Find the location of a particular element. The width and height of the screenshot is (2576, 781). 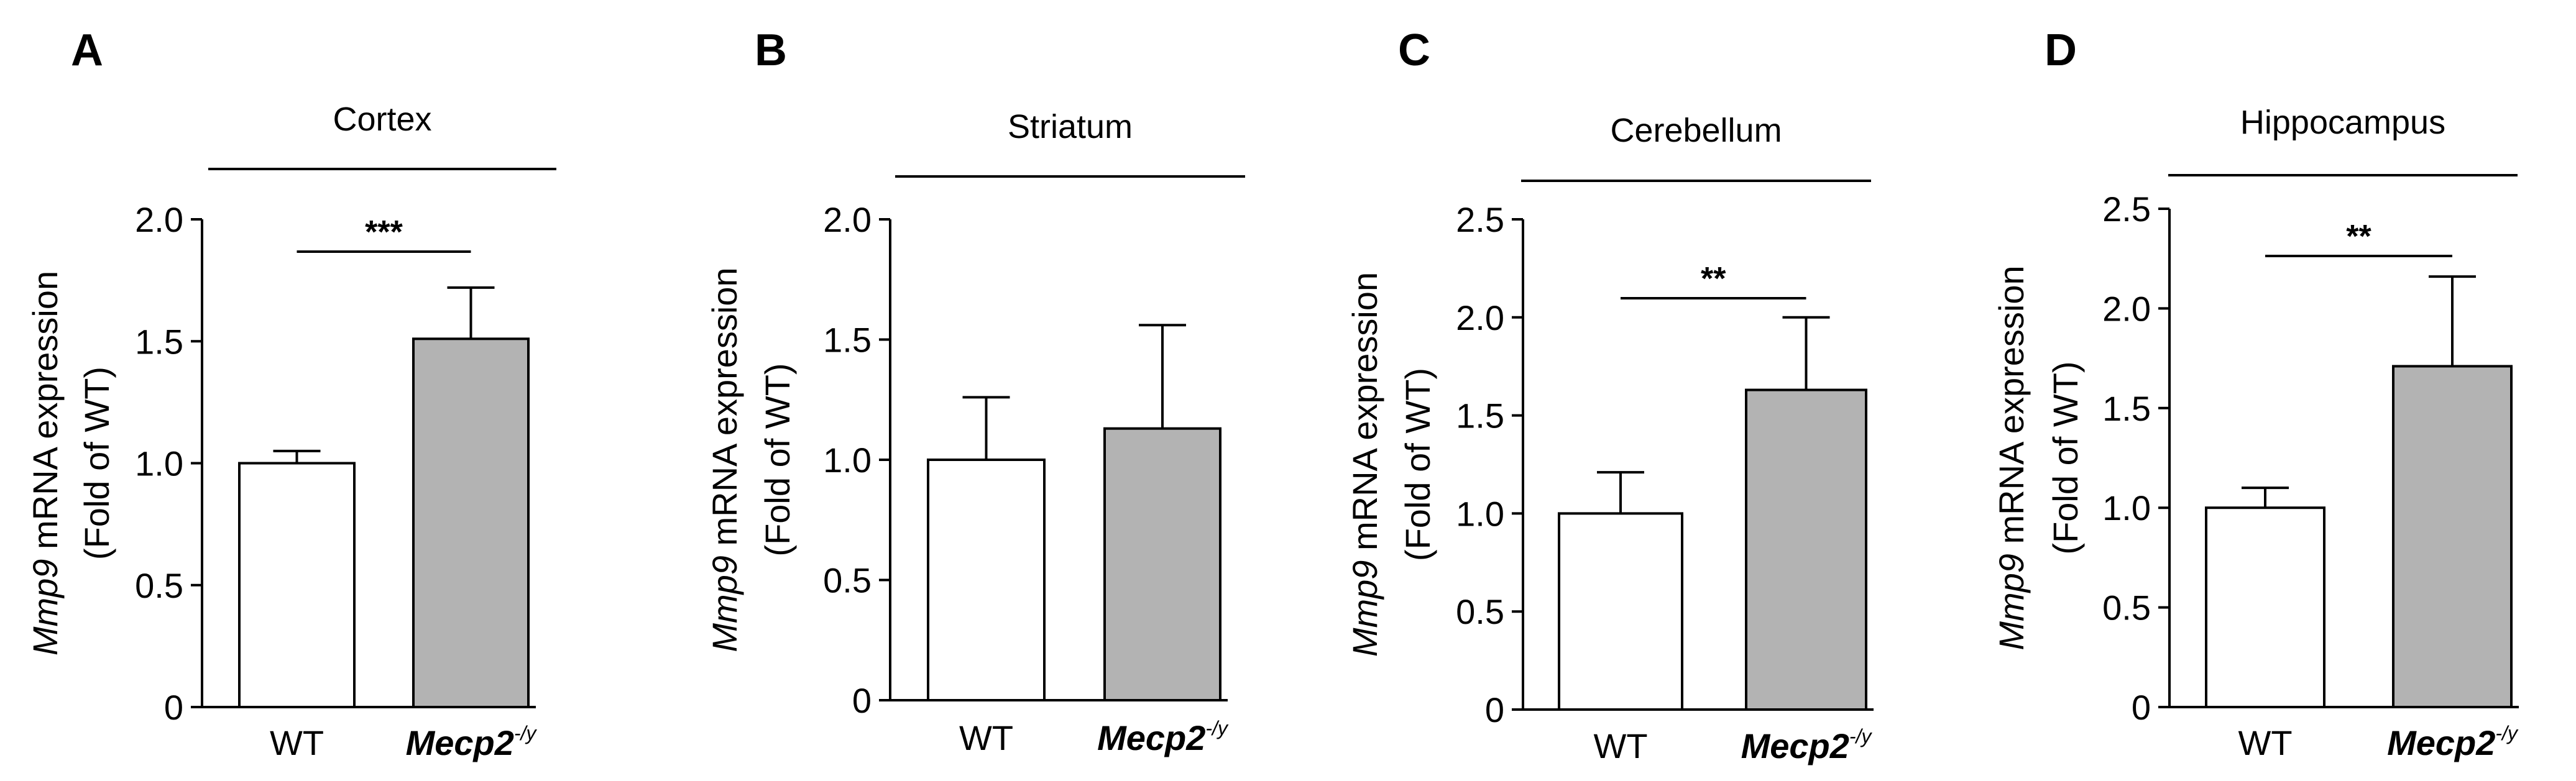

panel-label: B is located at coordinates (771, 50).